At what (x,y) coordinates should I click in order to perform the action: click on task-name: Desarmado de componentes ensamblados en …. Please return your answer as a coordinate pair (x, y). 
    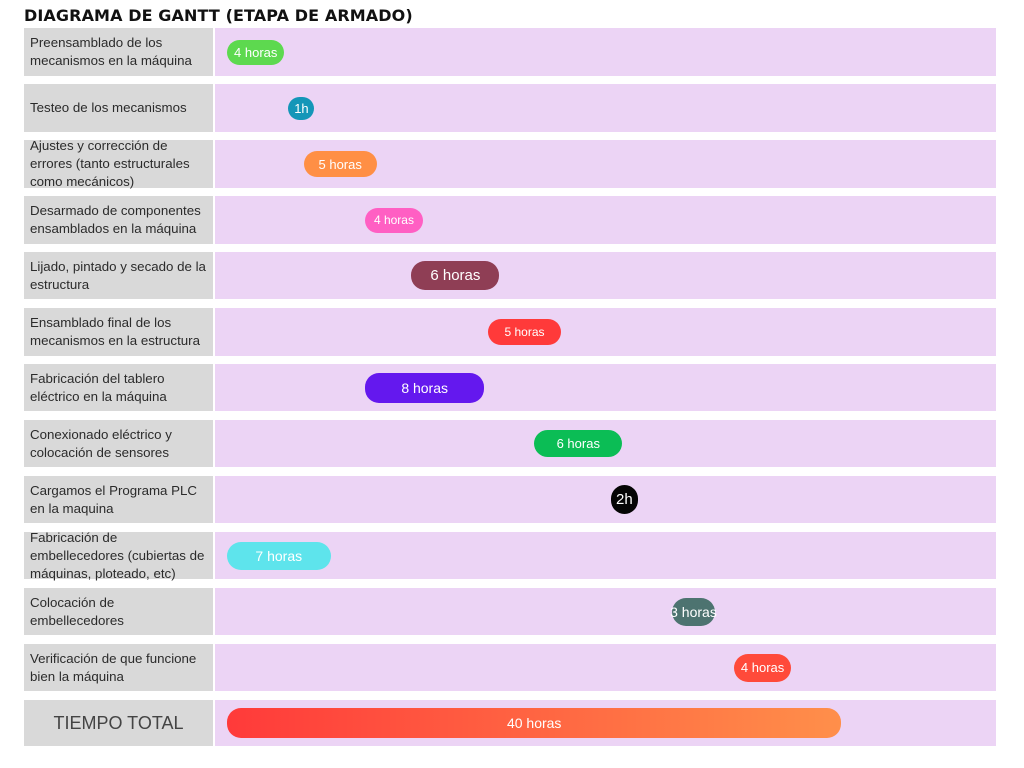
    Looking at the image, I should click on (118, 220).